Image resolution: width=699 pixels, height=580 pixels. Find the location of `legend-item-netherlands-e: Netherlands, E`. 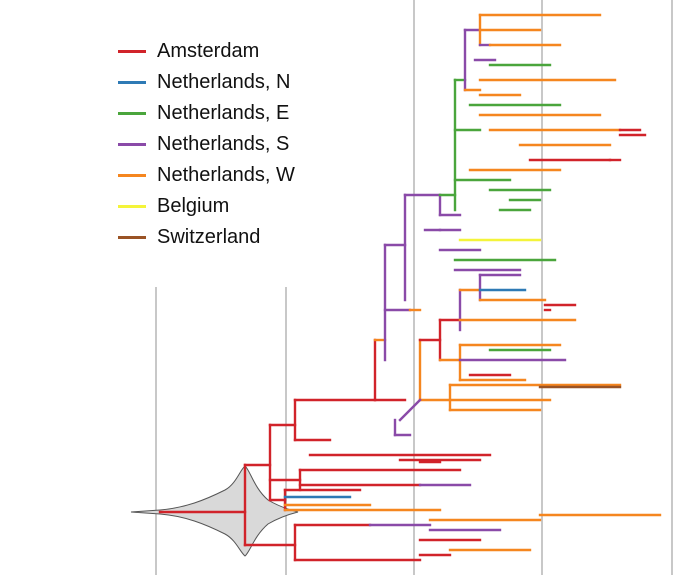

legend-item-netherlands-e: Netherlands, E is located at coordinates (206, 113).